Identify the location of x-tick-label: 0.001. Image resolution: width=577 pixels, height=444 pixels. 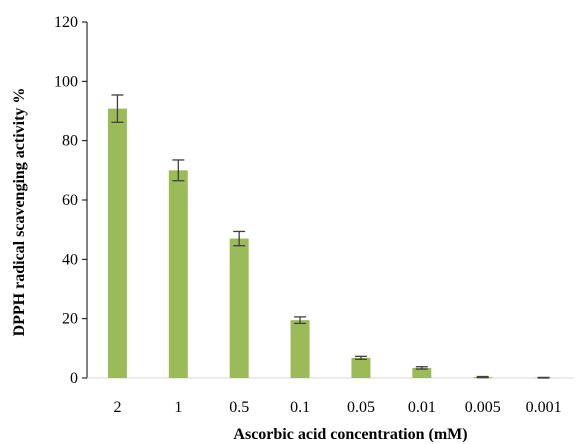
(544, 407).